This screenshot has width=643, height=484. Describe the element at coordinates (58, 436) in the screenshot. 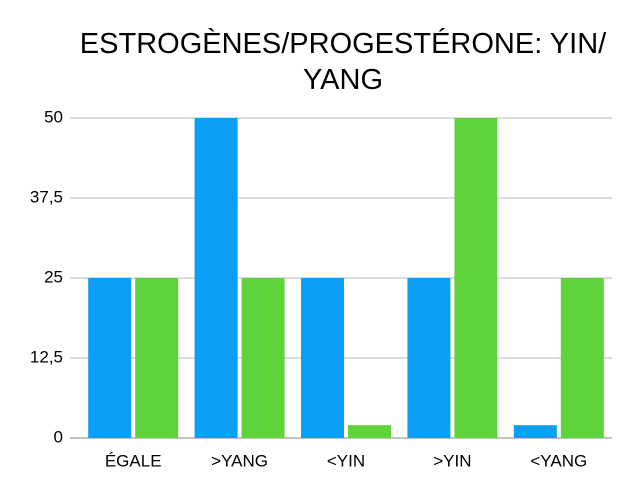

I see `y-tick-label: 0` at that location.